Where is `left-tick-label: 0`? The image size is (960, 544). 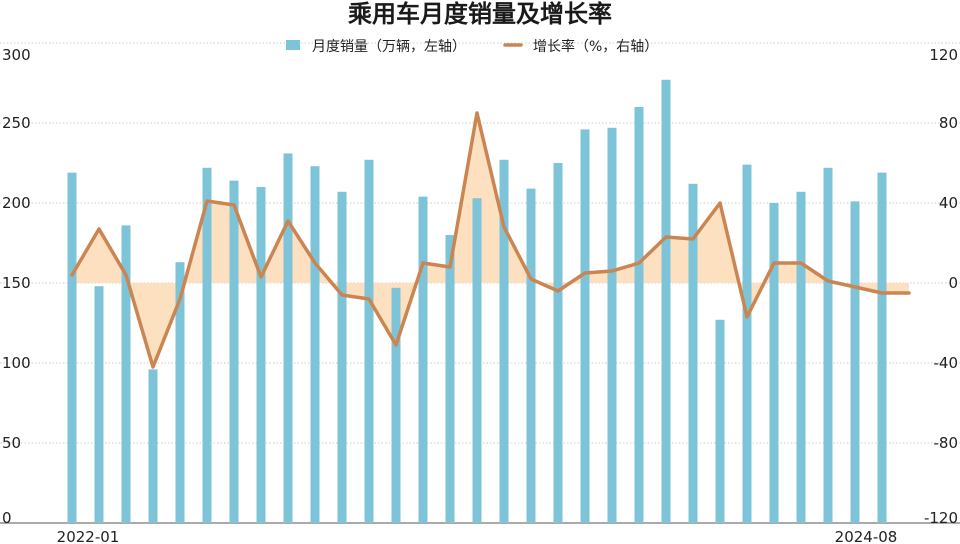
left-tick-label: 0 is located at coordinates (7, 518).